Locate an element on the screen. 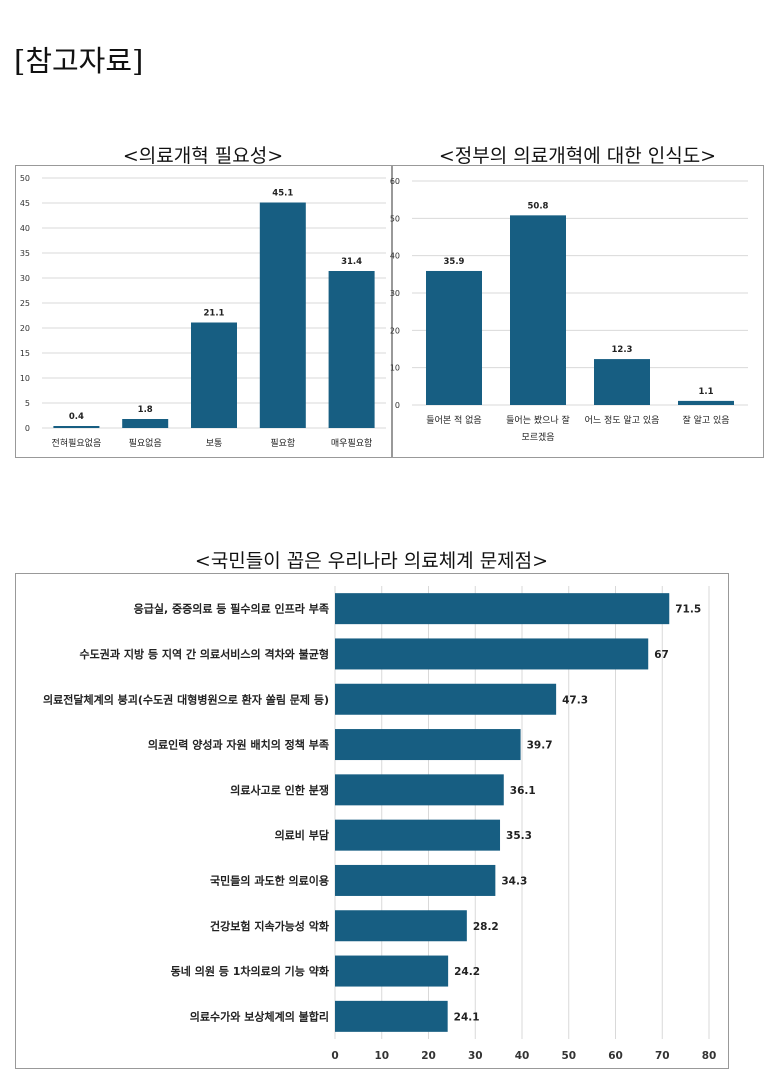 This screenshot has height=1080, width=779. x-category-label: 잘 알고 있음 is located at coordinates (705, 420).